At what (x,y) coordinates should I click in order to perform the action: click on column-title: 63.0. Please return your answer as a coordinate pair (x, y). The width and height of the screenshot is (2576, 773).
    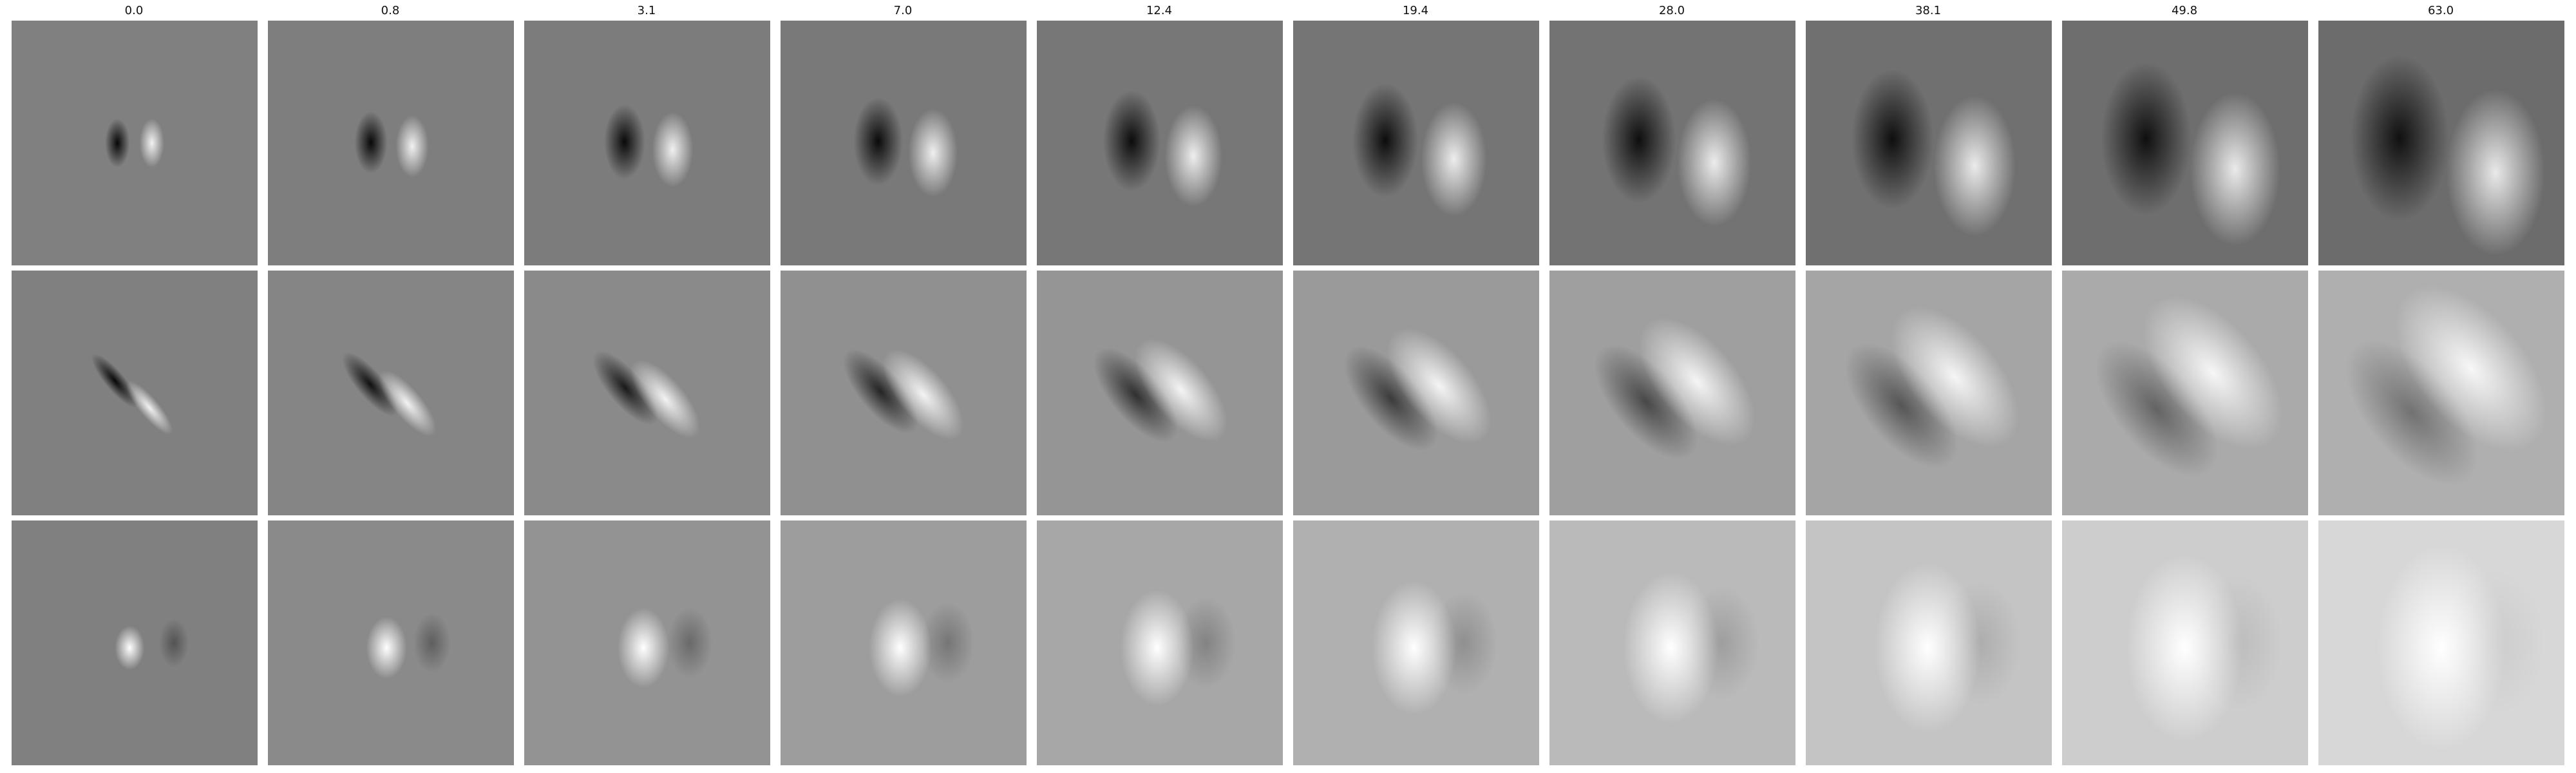
    Looking at the image, I should click on (2440, 10).